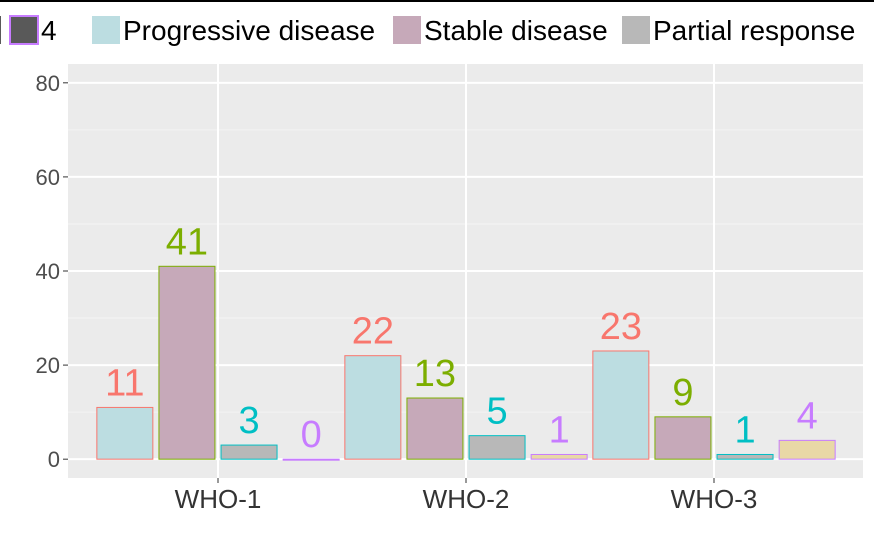 The image size is (874, 551). What do you see at coordinates (516, 30) in the screenshot?
I see `legend-label: Stable disease` at bounding box center [516, 30].